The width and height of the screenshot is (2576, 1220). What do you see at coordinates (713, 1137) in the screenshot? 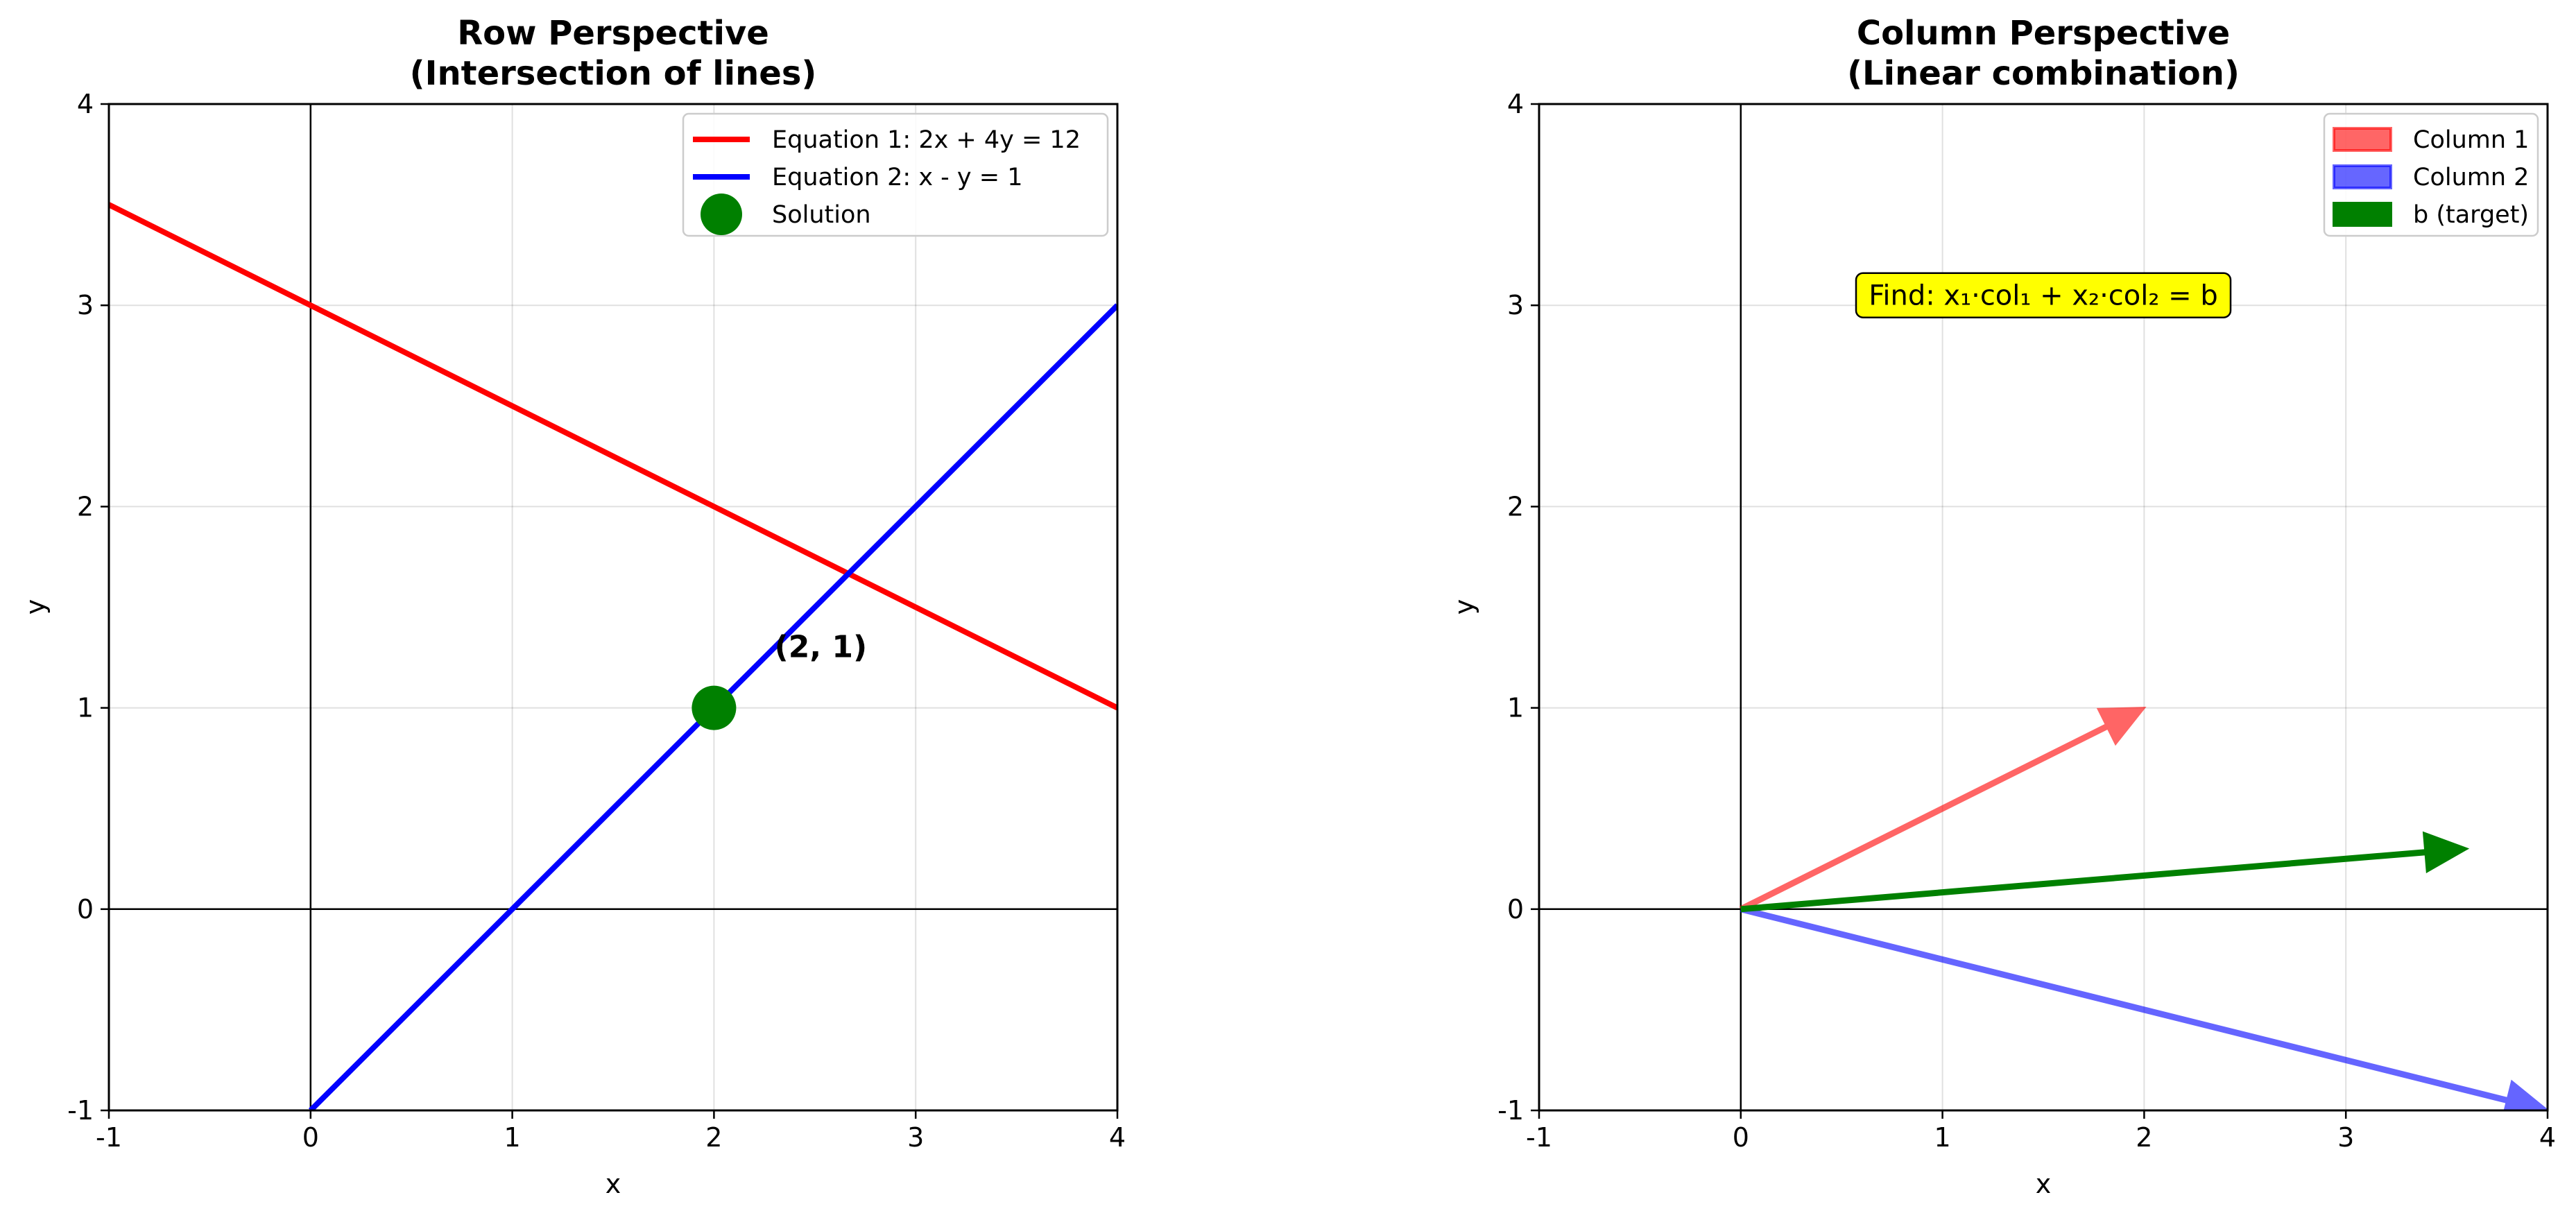
I see `left-xtick-label: 2` at bounding box center [713, 1137].